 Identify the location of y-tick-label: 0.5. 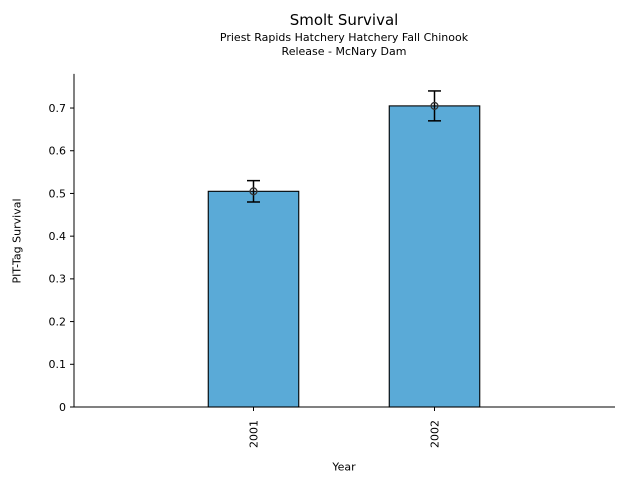
(58, 193).